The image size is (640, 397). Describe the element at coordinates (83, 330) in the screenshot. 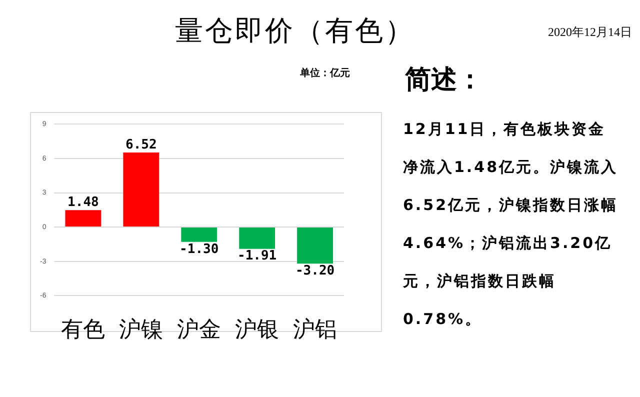

I see `x-tick-label: 有色` at that location.